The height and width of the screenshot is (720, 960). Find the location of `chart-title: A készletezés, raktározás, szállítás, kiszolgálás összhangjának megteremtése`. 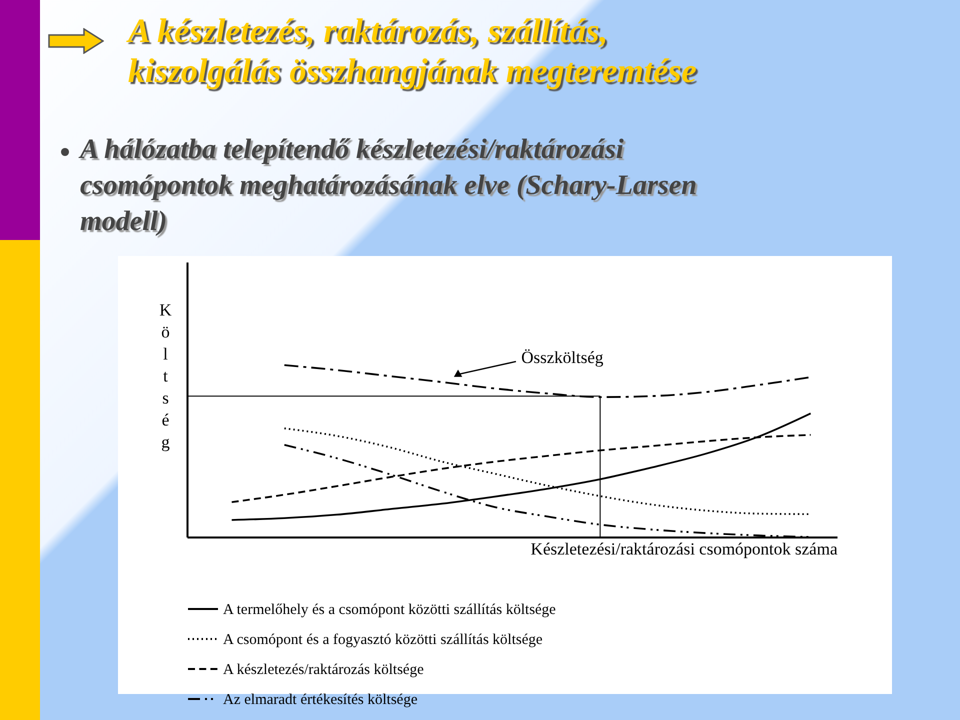

chart-title: A készletezés, raktározás, szállítás, kiszolgálás összhangjának megteremtése is located at coordinates (413, 52).